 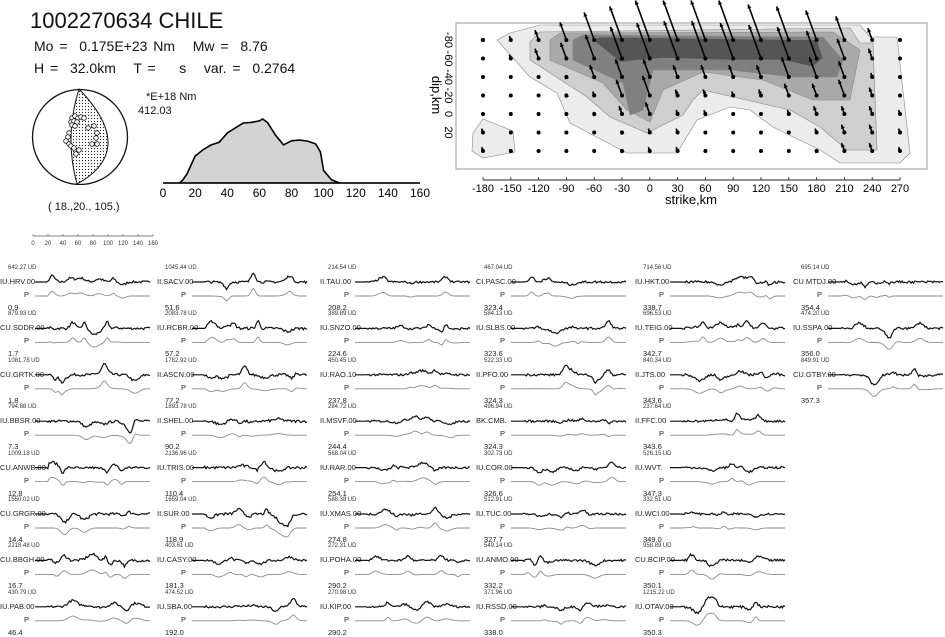 I want to click on amplitude-label: 284.72, so click(x=337, y=407).